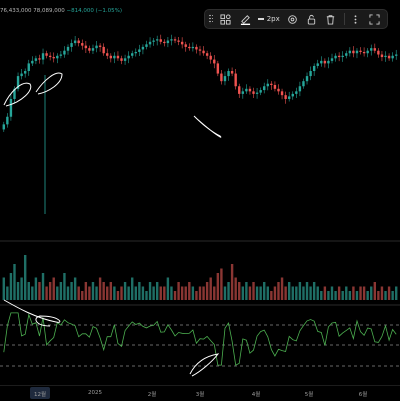  Describe the element at coordinates (292, 19) in the screenshot. I see `settings-icon` at that location.